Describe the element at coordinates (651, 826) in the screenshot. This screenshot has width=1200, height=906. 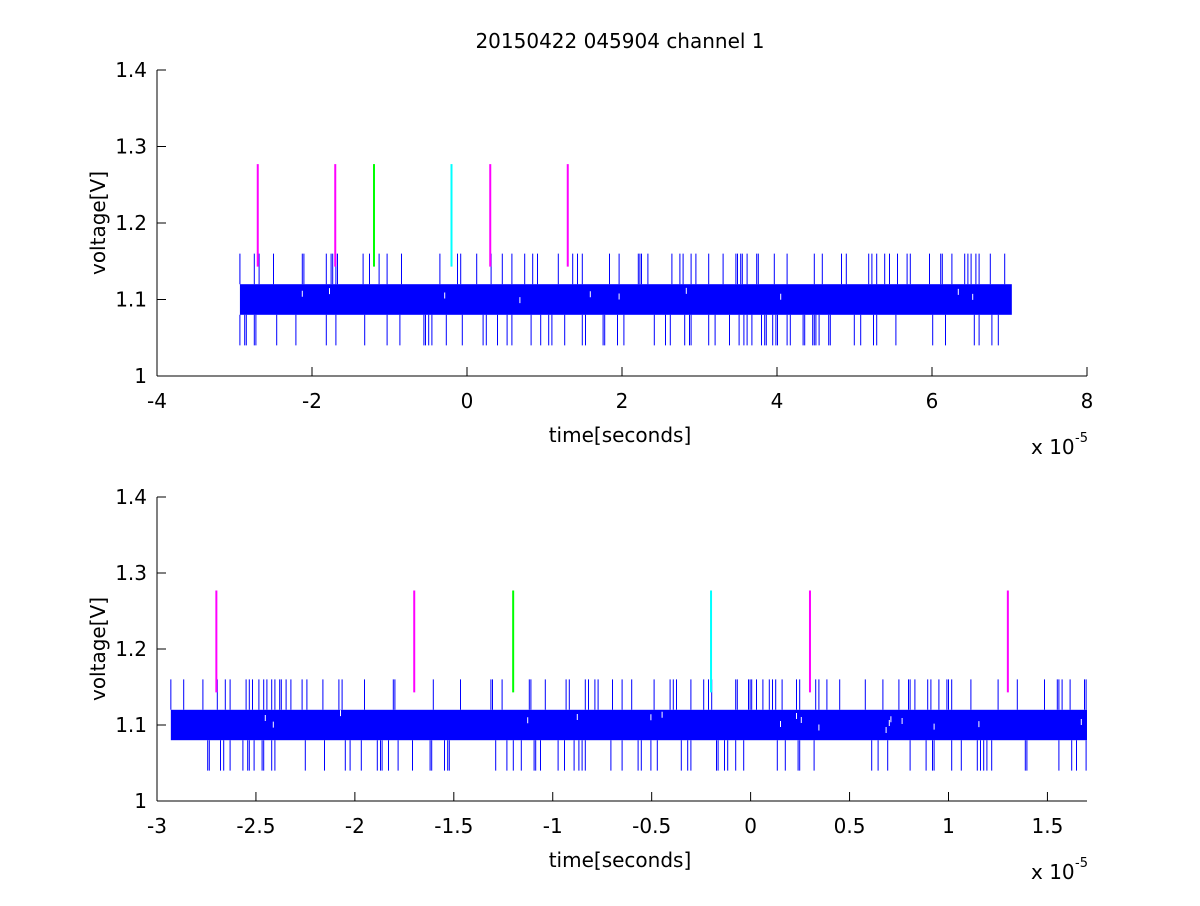
I see `x-tick-label: -0.5` at that location.